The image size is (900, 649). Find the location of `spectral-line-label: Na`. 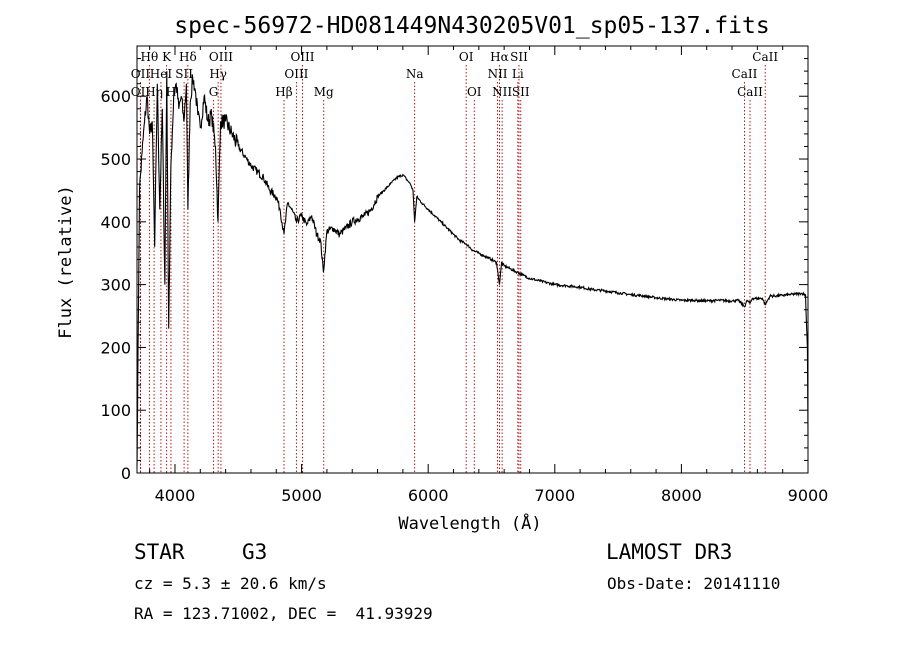

spectral-line-label: Na is located at coordinates (415, 74).